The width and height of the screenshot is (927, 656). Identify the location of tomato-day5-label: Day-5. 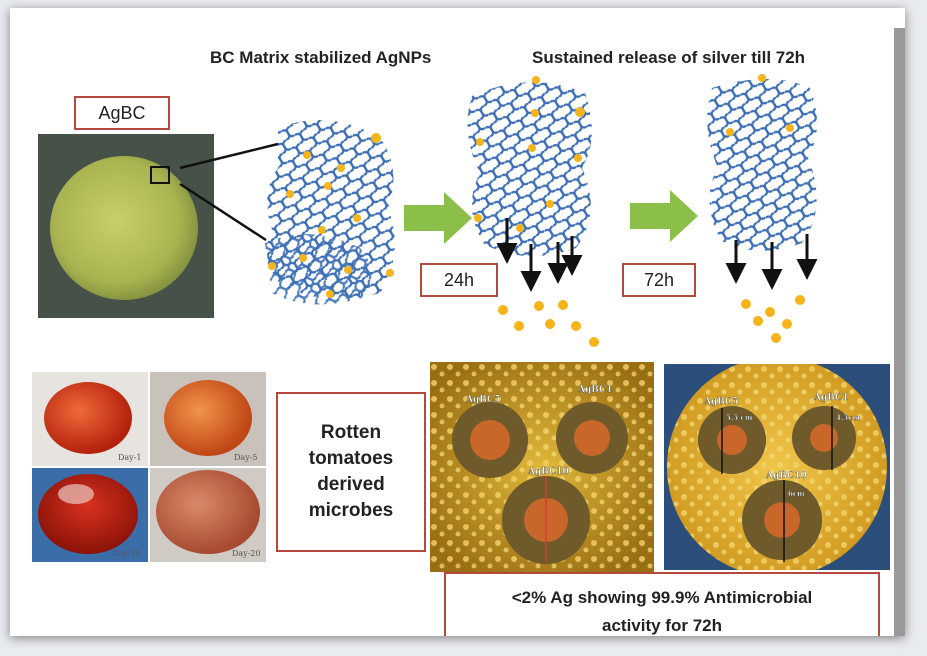
(246, 457).